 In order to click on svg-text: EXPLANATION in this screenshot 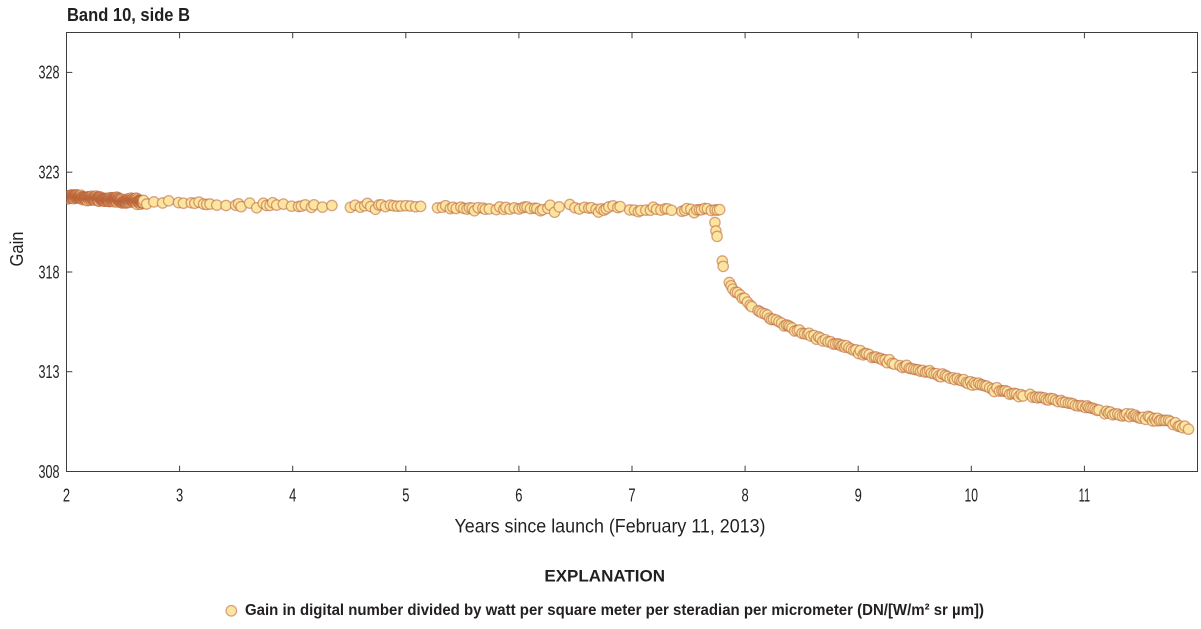, I will do `click(604, 575)`.